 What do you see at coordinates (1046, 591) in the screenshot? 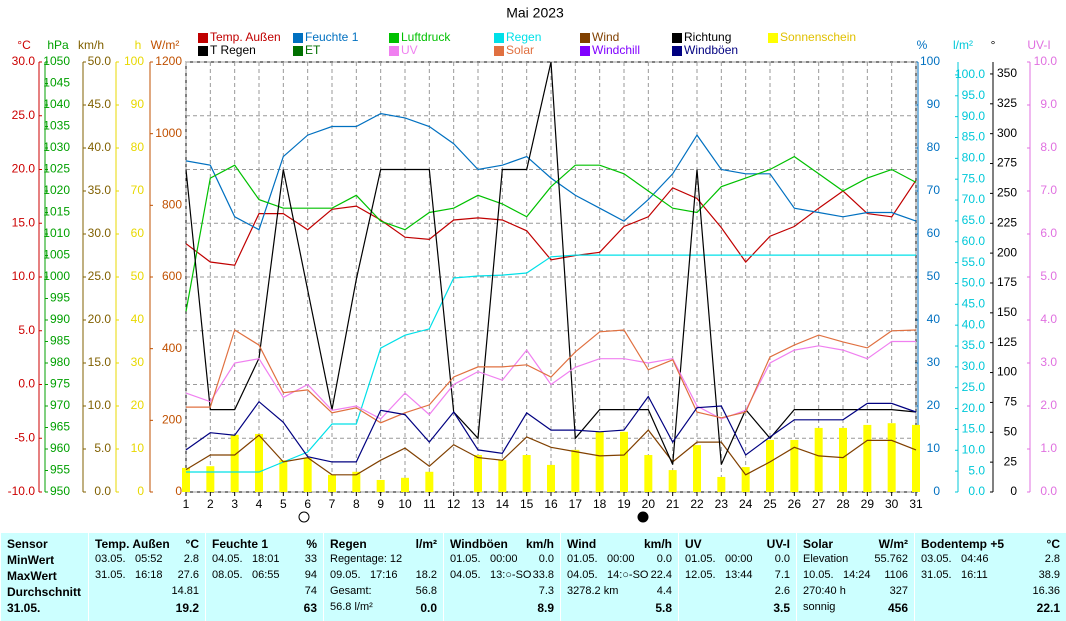
I see `cell-value: 16.36` at bounding box center [1046, 591].